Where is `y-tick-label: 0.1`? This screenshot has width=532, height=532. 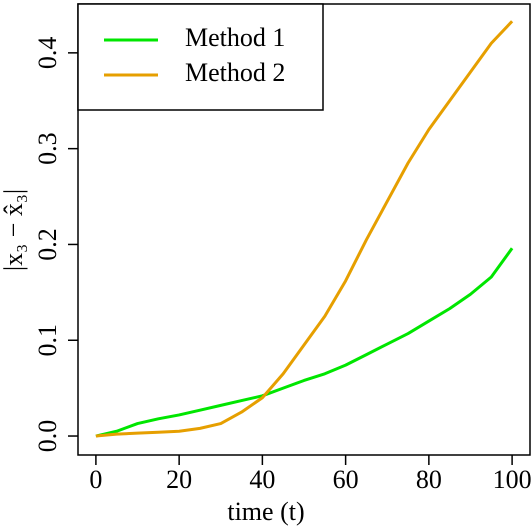 y-tick-label: 0.1 is located at coordinates (47, 340).